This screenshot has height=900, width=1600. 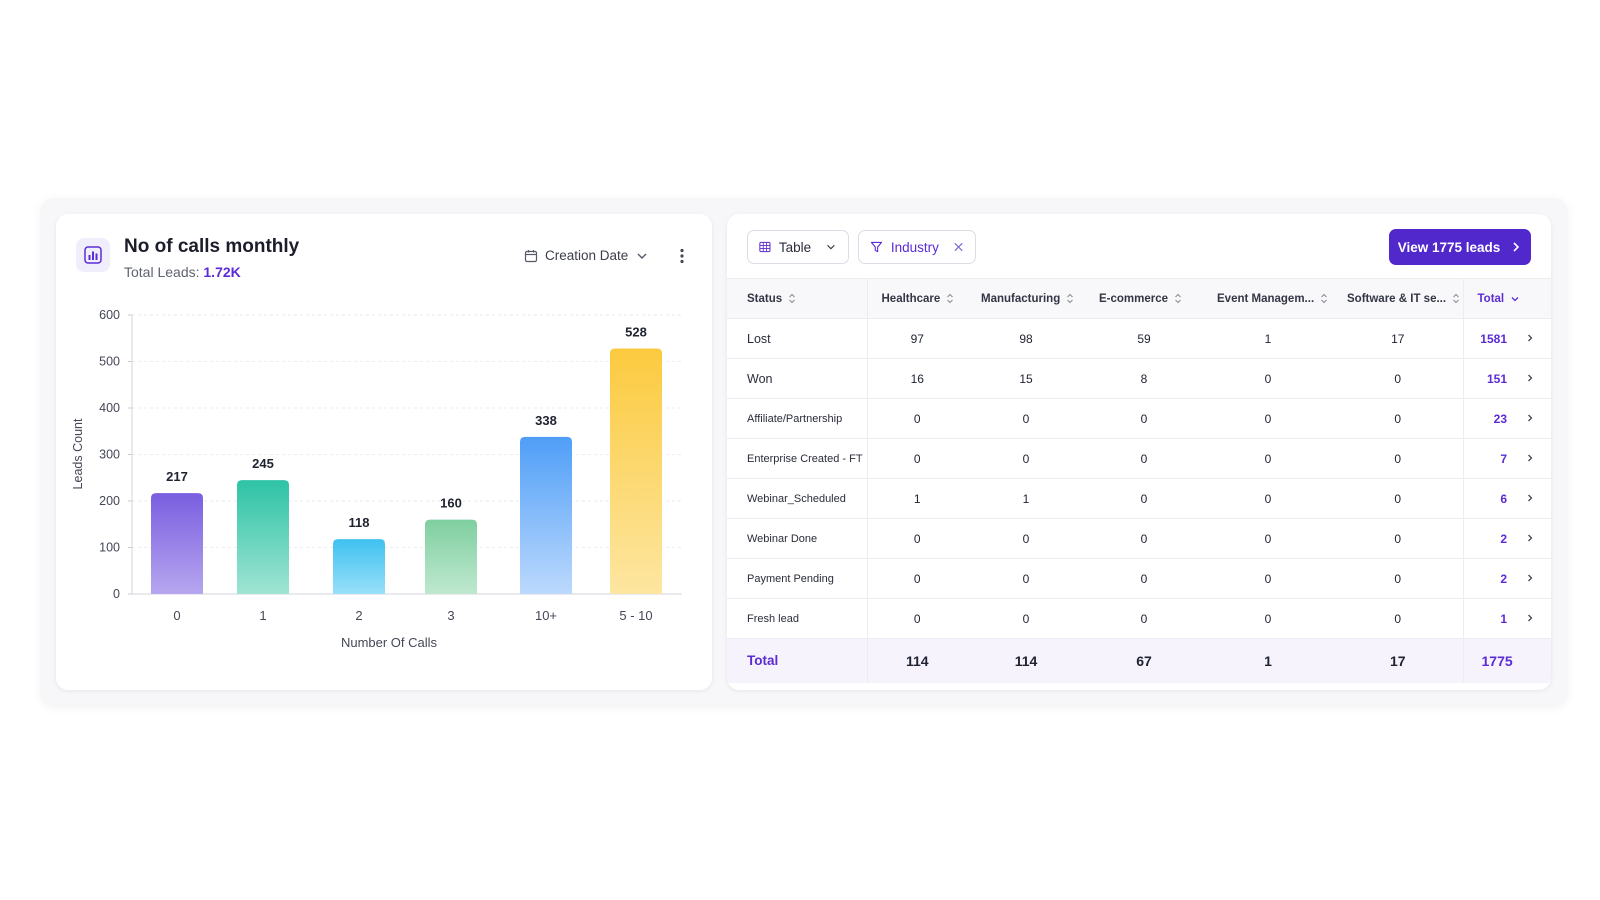 I want to click on status-cell: Lost, so click(x=797, y=338).